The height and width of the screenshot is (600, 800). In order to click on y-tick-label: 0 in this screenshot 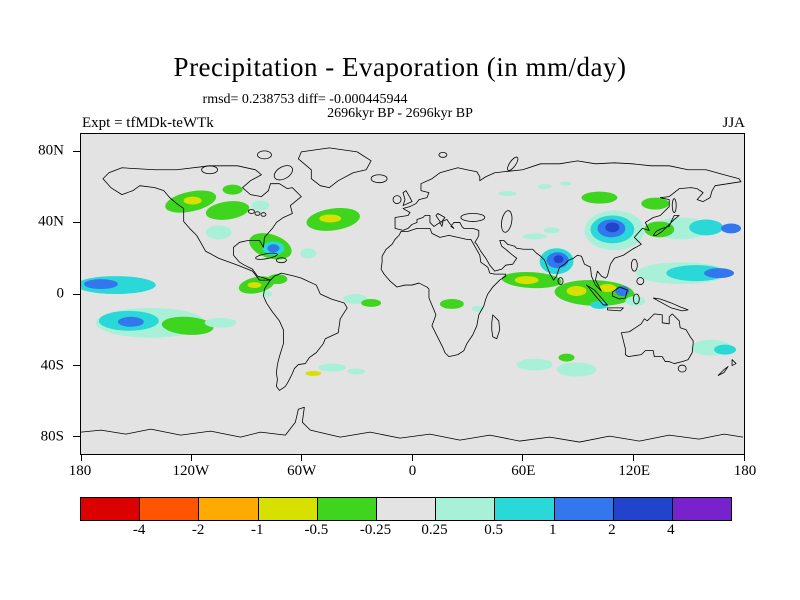, I will do `click(60, 293)`.